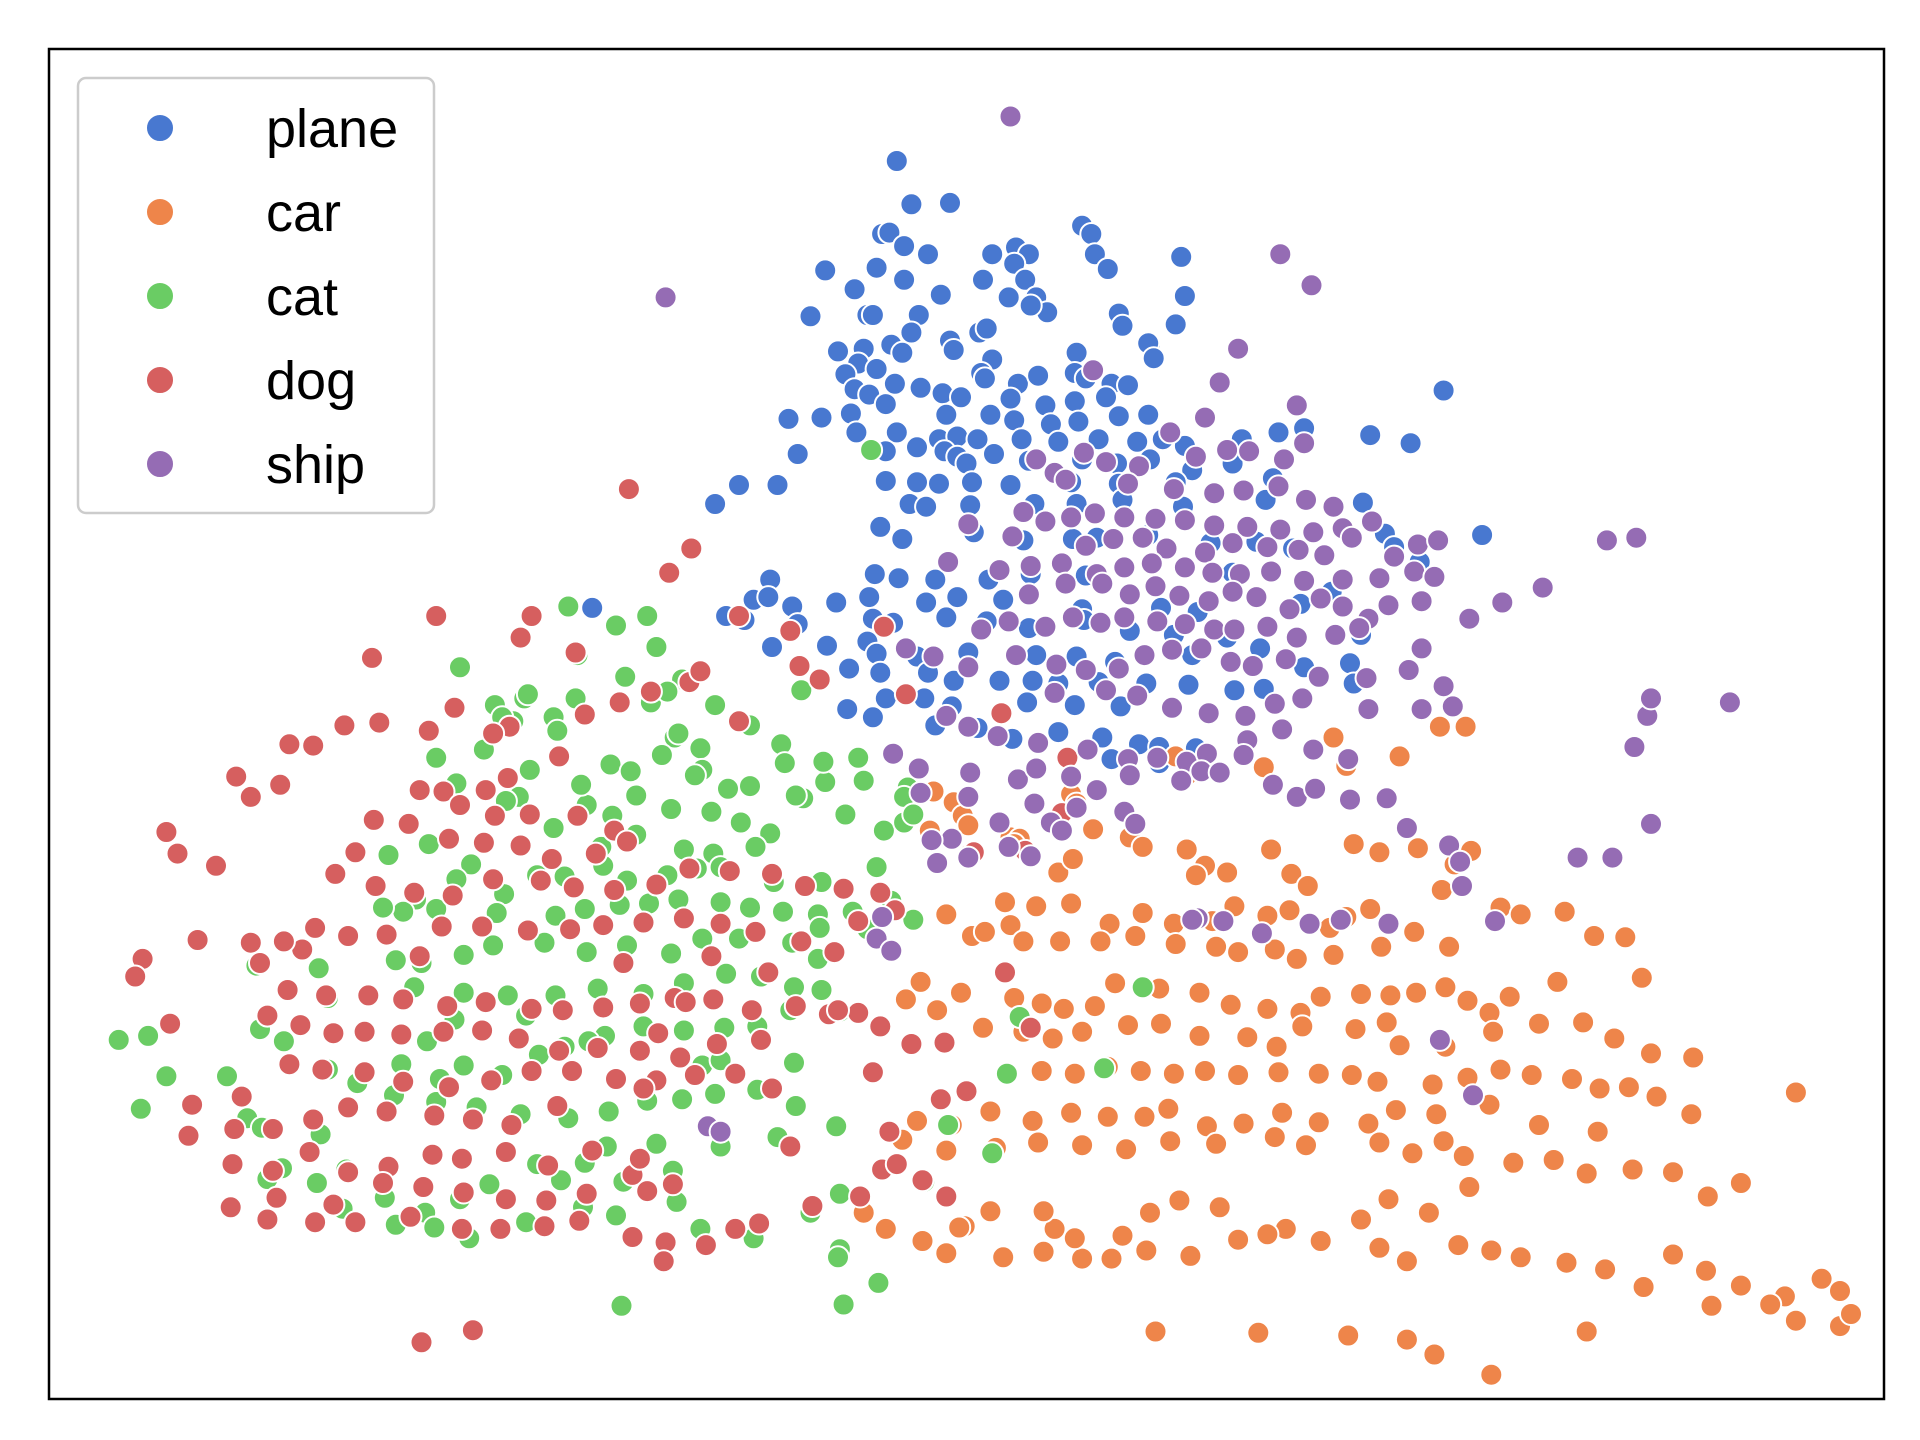 The height and width of the screenshot is (1440, 1920). Describe the element at coordinates (160, 128) in the screenshot. I see `legend-marker-plane` at that location.